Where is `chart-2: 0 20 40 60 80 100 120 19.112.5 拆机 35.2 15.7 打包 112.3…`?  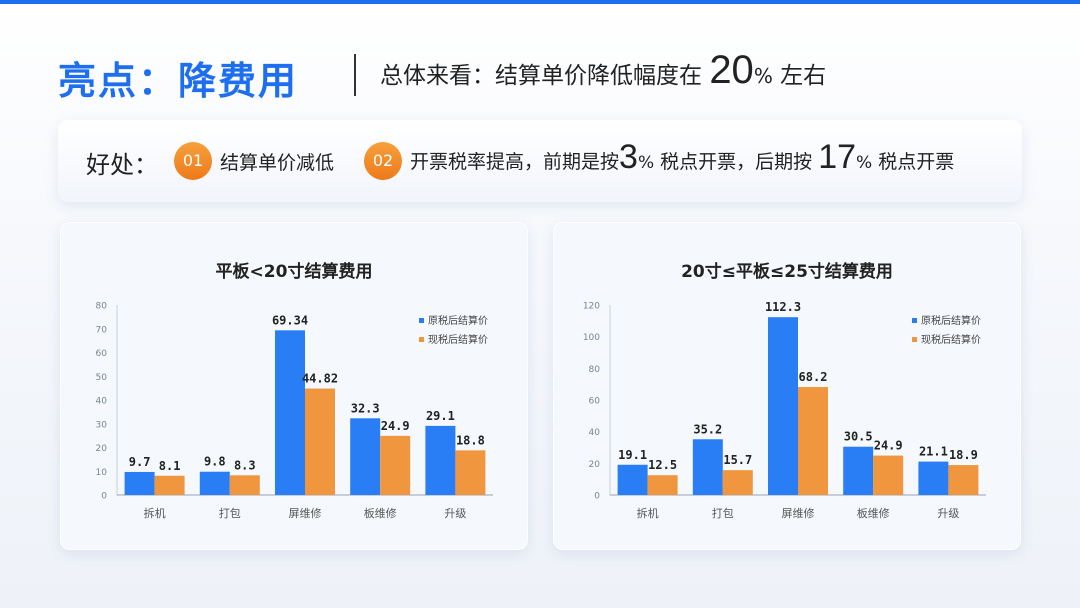 chart-2: 0 20 40 60 80 100 120 19.112.5 拆机 35.2 15.7 打包 112.3… is located at coordinates (784, 410).